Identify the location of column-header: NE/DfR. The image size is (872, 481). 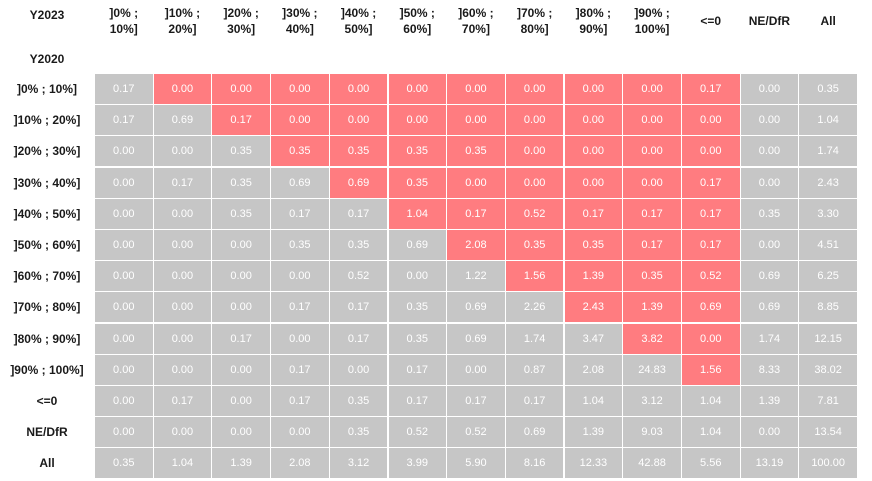
(770, 21).